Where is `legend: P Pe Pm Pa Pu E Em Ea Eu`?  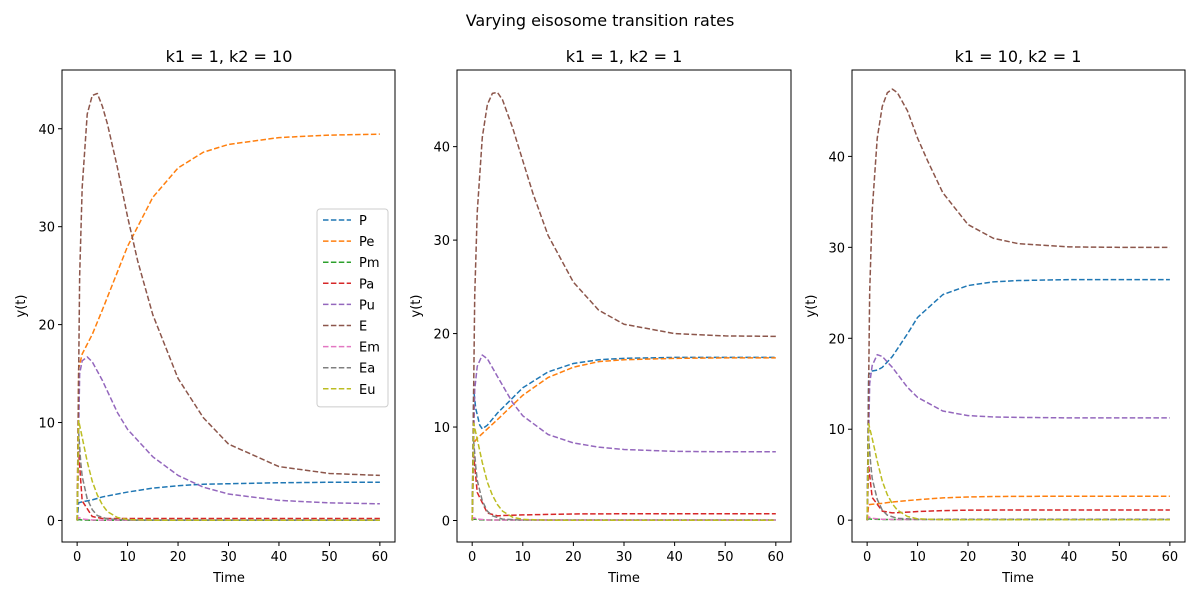 legend: P Pe Pm Pa Pu E Em Ea Eu is located at coordinates (352, 308).